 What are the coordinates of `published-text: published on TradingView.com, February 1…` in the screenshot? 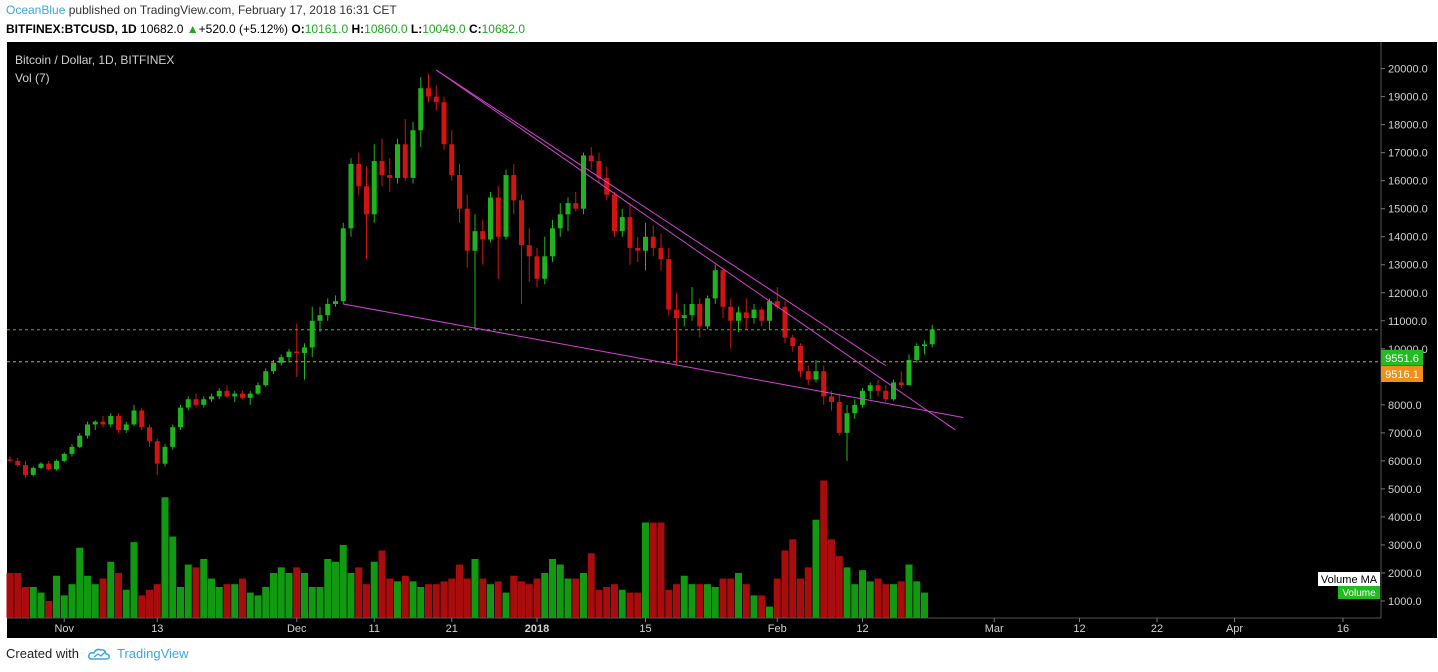 It's located at (232, 10).